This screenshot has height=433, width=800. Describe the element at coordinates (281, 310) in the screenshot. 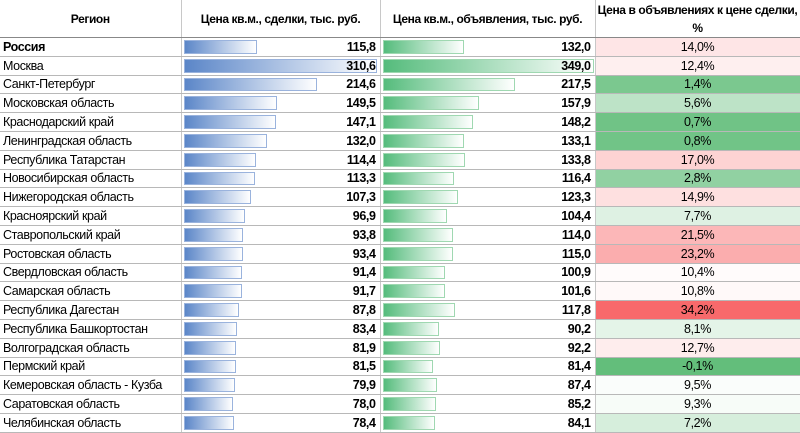

I see `deal-price-cell: 87,8` at that location.